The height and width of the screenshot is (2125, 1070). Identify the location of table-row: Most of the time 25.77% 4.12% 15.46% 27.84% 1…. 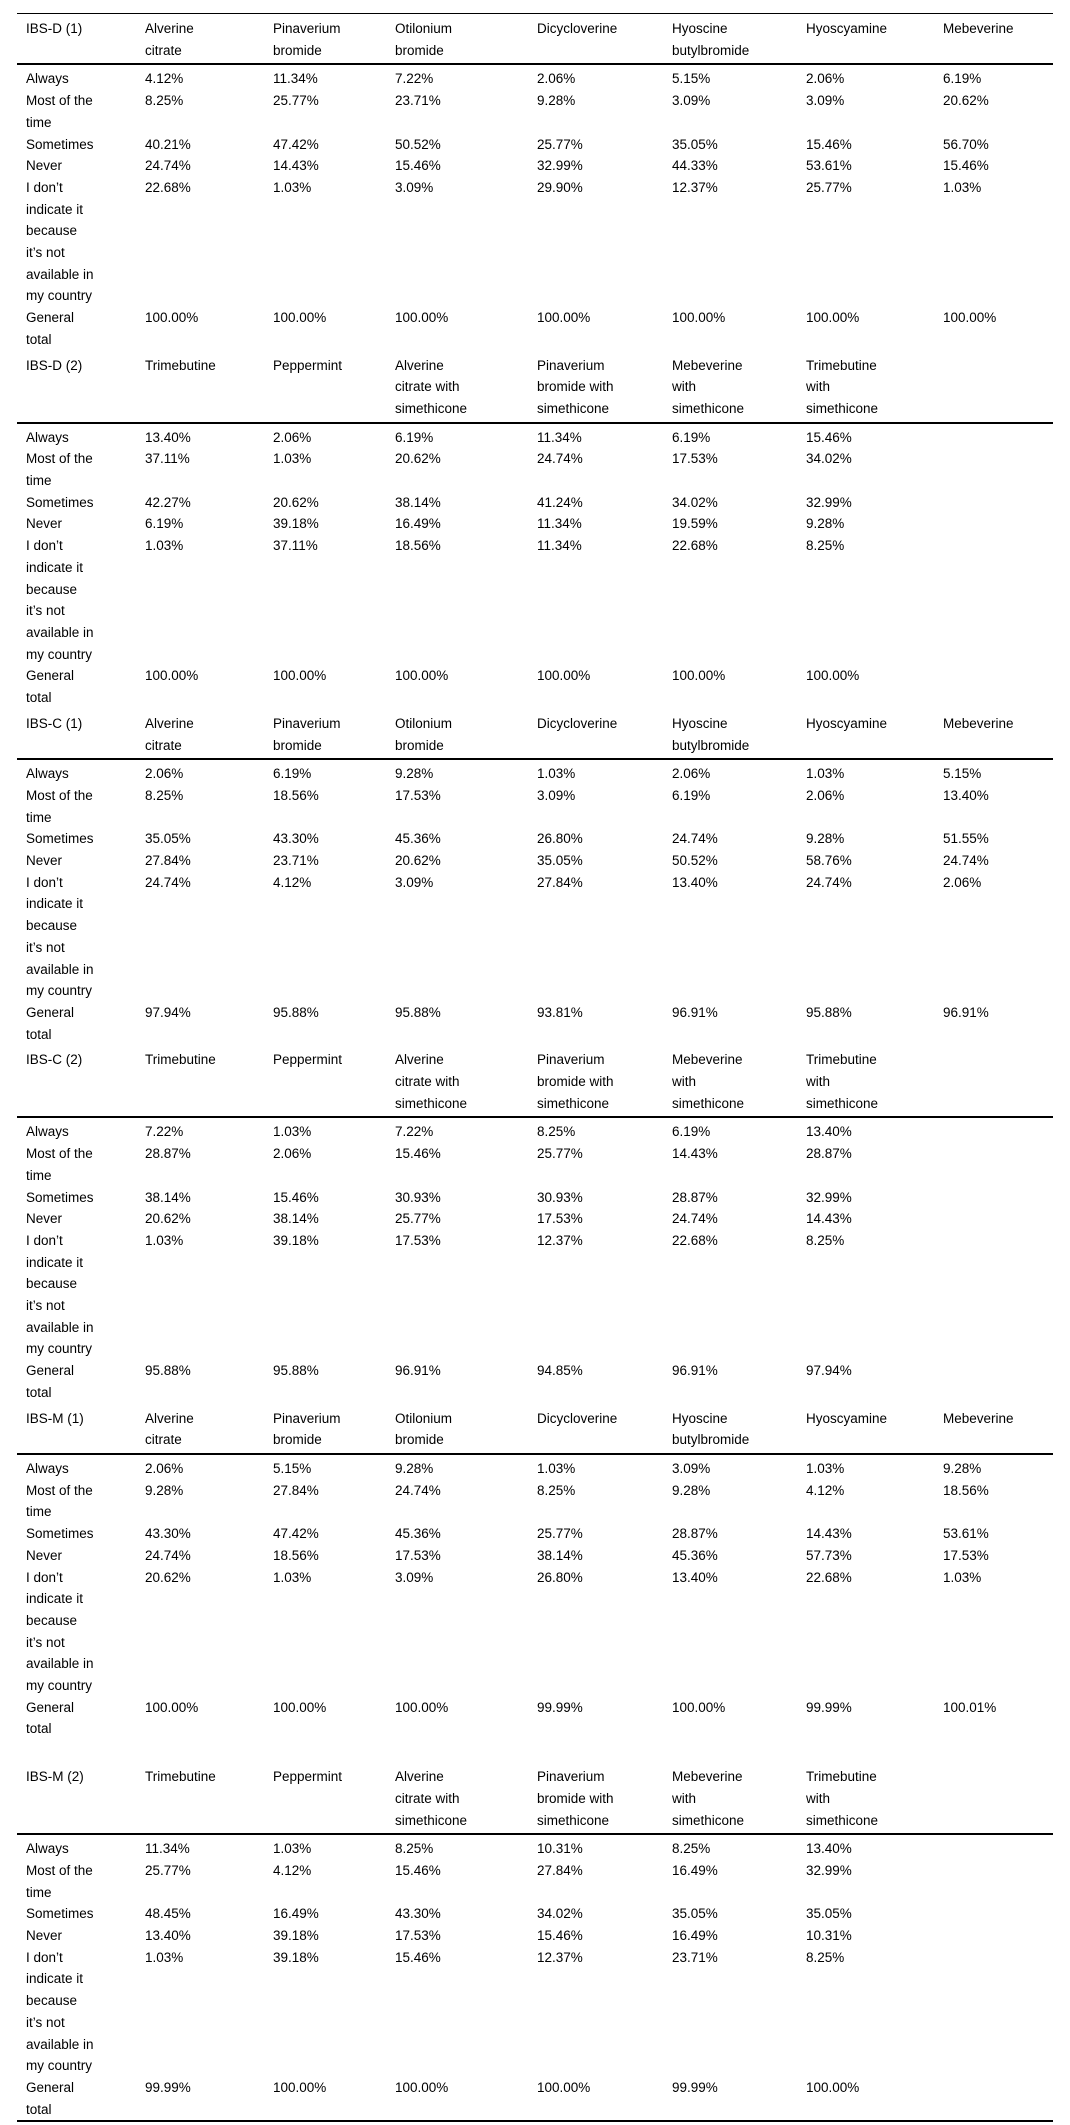
(535, 1881).